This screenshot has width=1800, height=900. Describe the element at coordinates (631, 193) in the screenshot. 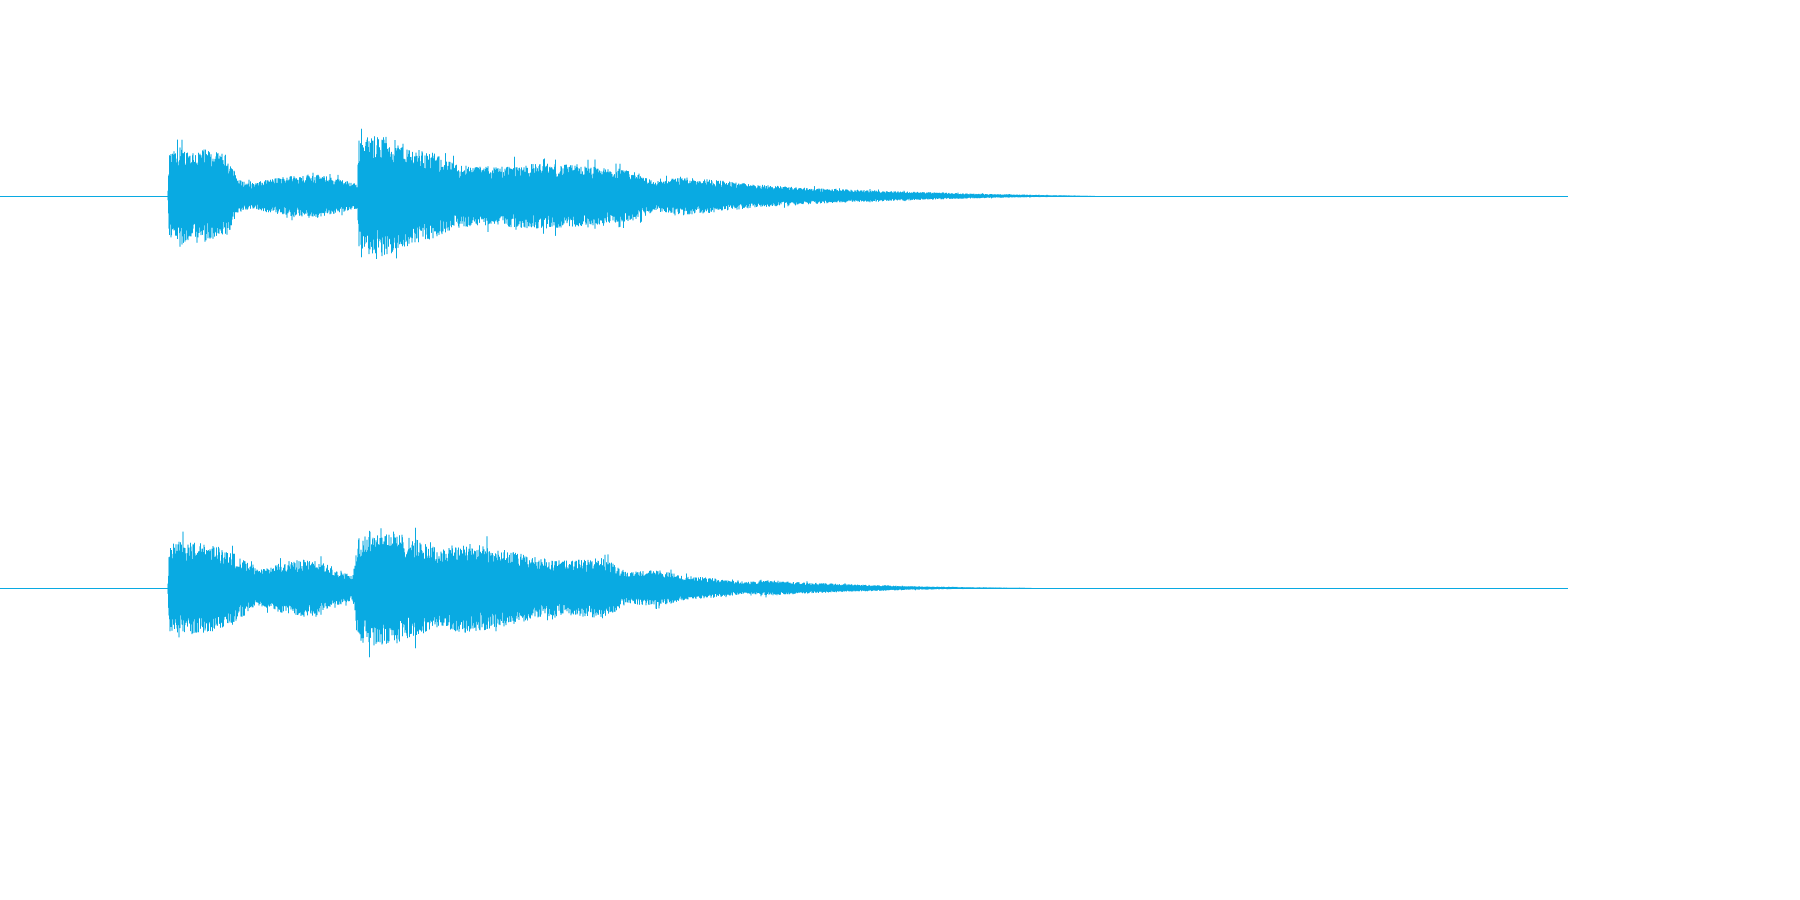

I see `channel-1-waveform` at that location.